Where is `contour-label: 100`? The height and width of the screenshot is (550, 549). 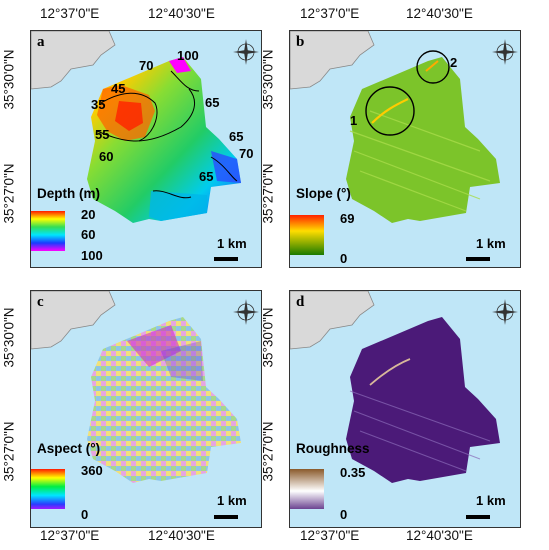
contour-label: 100 is located at coordinates (188, 55).